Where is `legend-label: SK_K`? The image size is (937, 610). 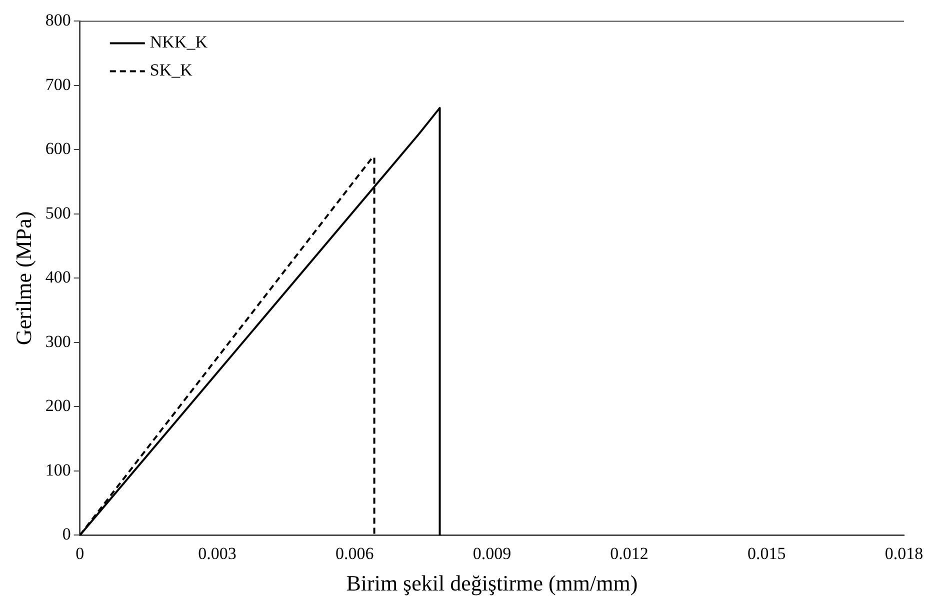 legend-label: SK_K is located at coordinates (172, 70).